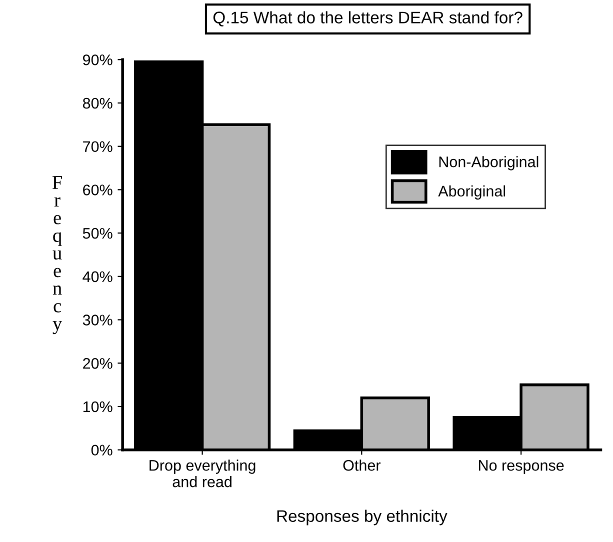  Describe the element at coordinates (97, 146) in the screenshot. I see `y-tick-label: 70%` at that location.